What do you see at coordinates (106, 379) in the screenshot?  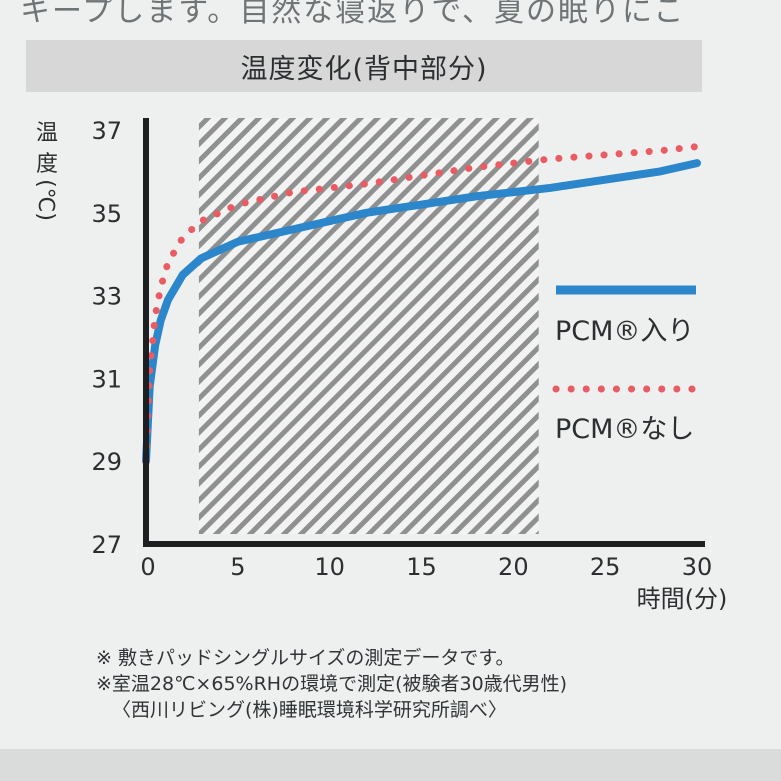 I see `y-tick-label: 31` at bounding box center [106, 379].